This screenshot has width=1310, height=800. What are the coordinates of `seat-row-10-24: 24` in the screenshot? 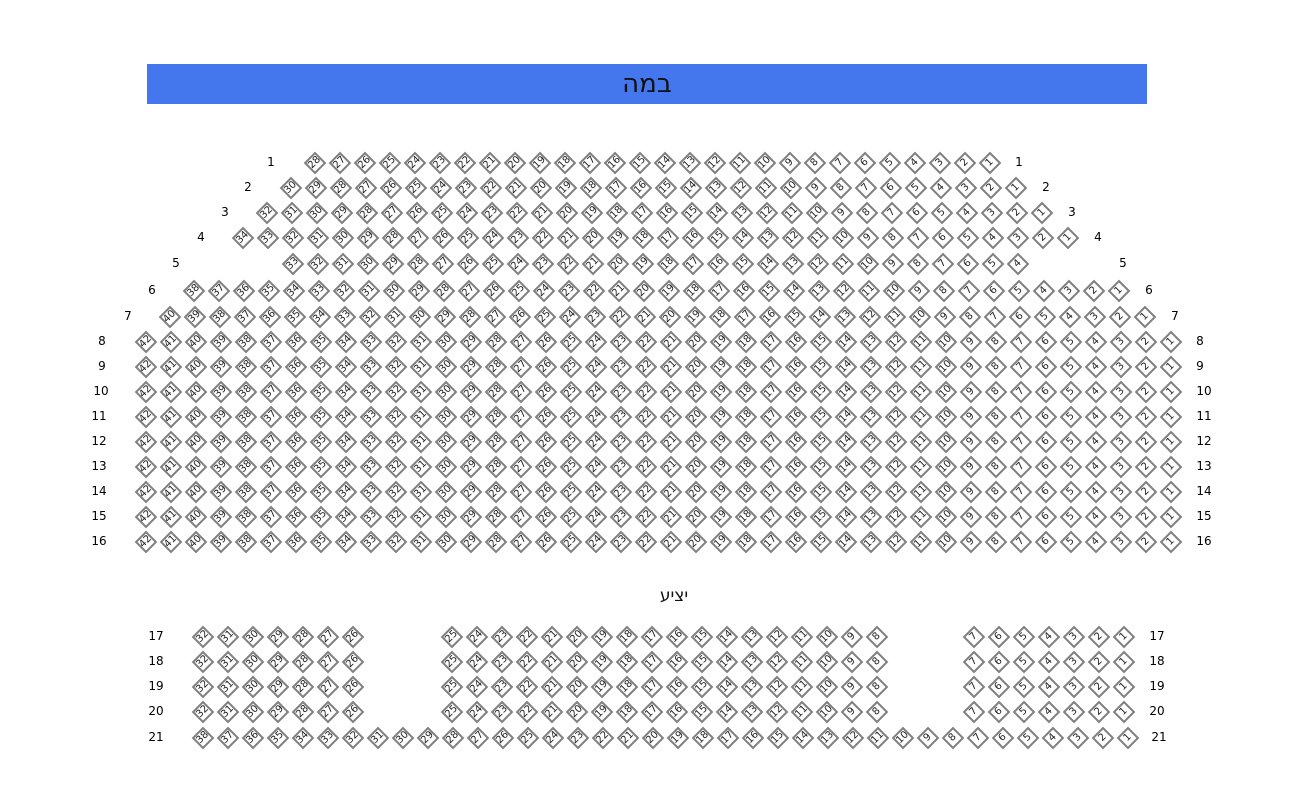 It's located at (596, 392).